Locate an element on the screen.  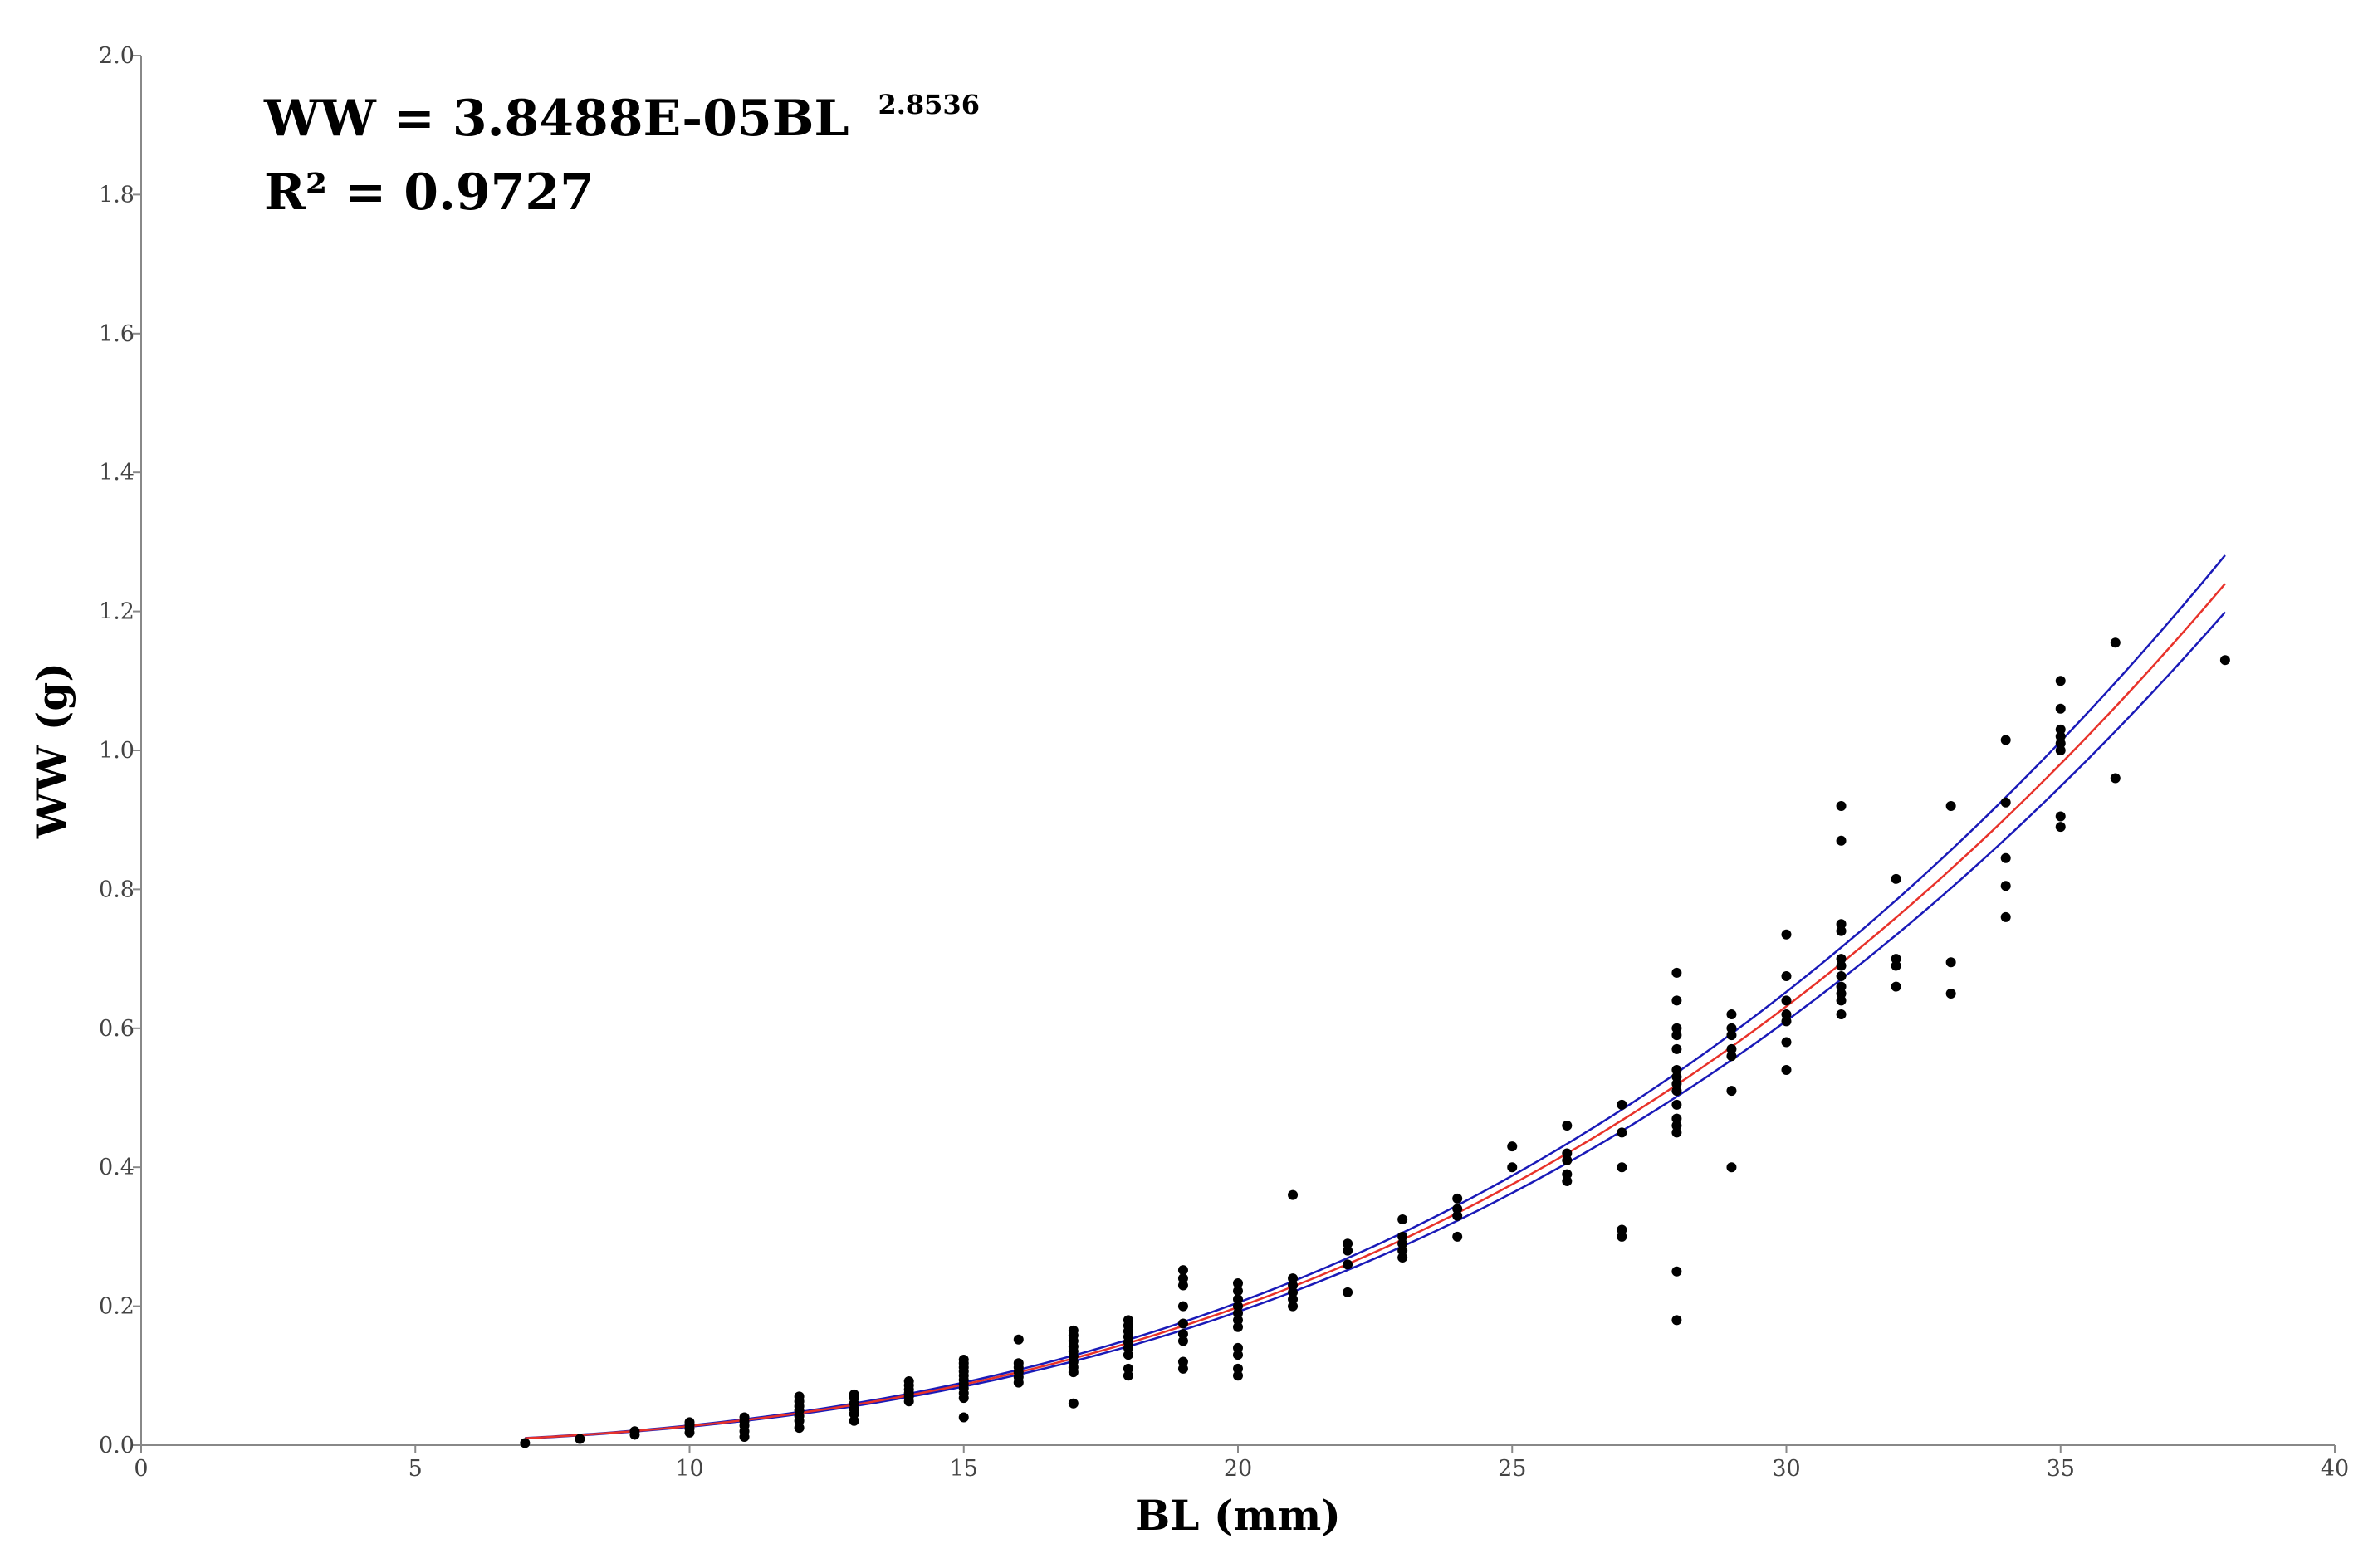
x-tick-label: 0 is located at coordinates (141, 1469).